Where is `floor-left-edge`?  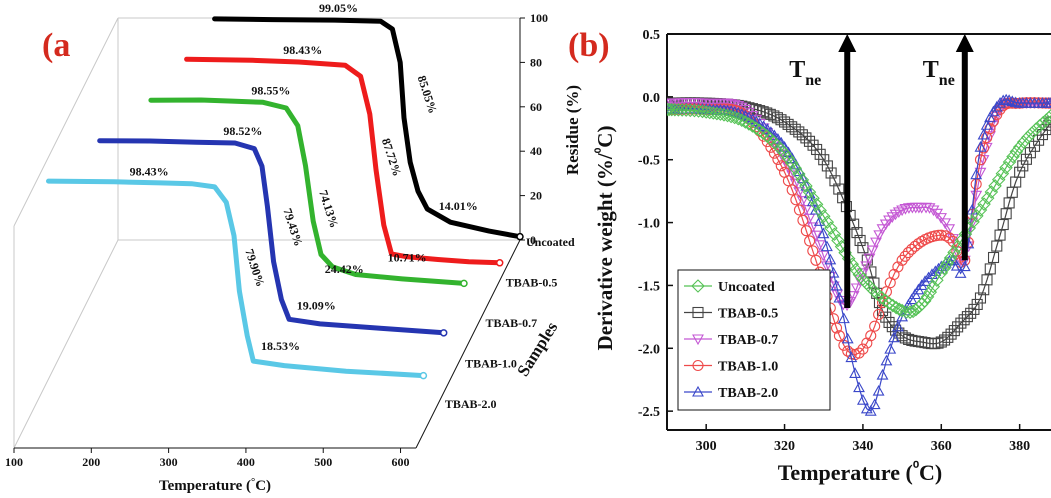
floor-left-edge is located at coordinates (66, 344).